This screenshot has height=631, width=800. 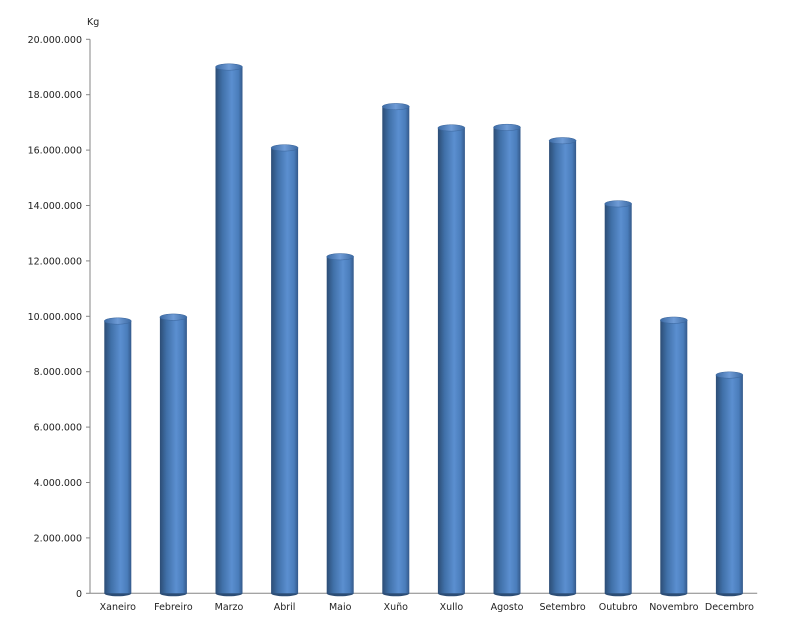 I want to click on x-tick-label: Novembro, so click(x=673, y=607).